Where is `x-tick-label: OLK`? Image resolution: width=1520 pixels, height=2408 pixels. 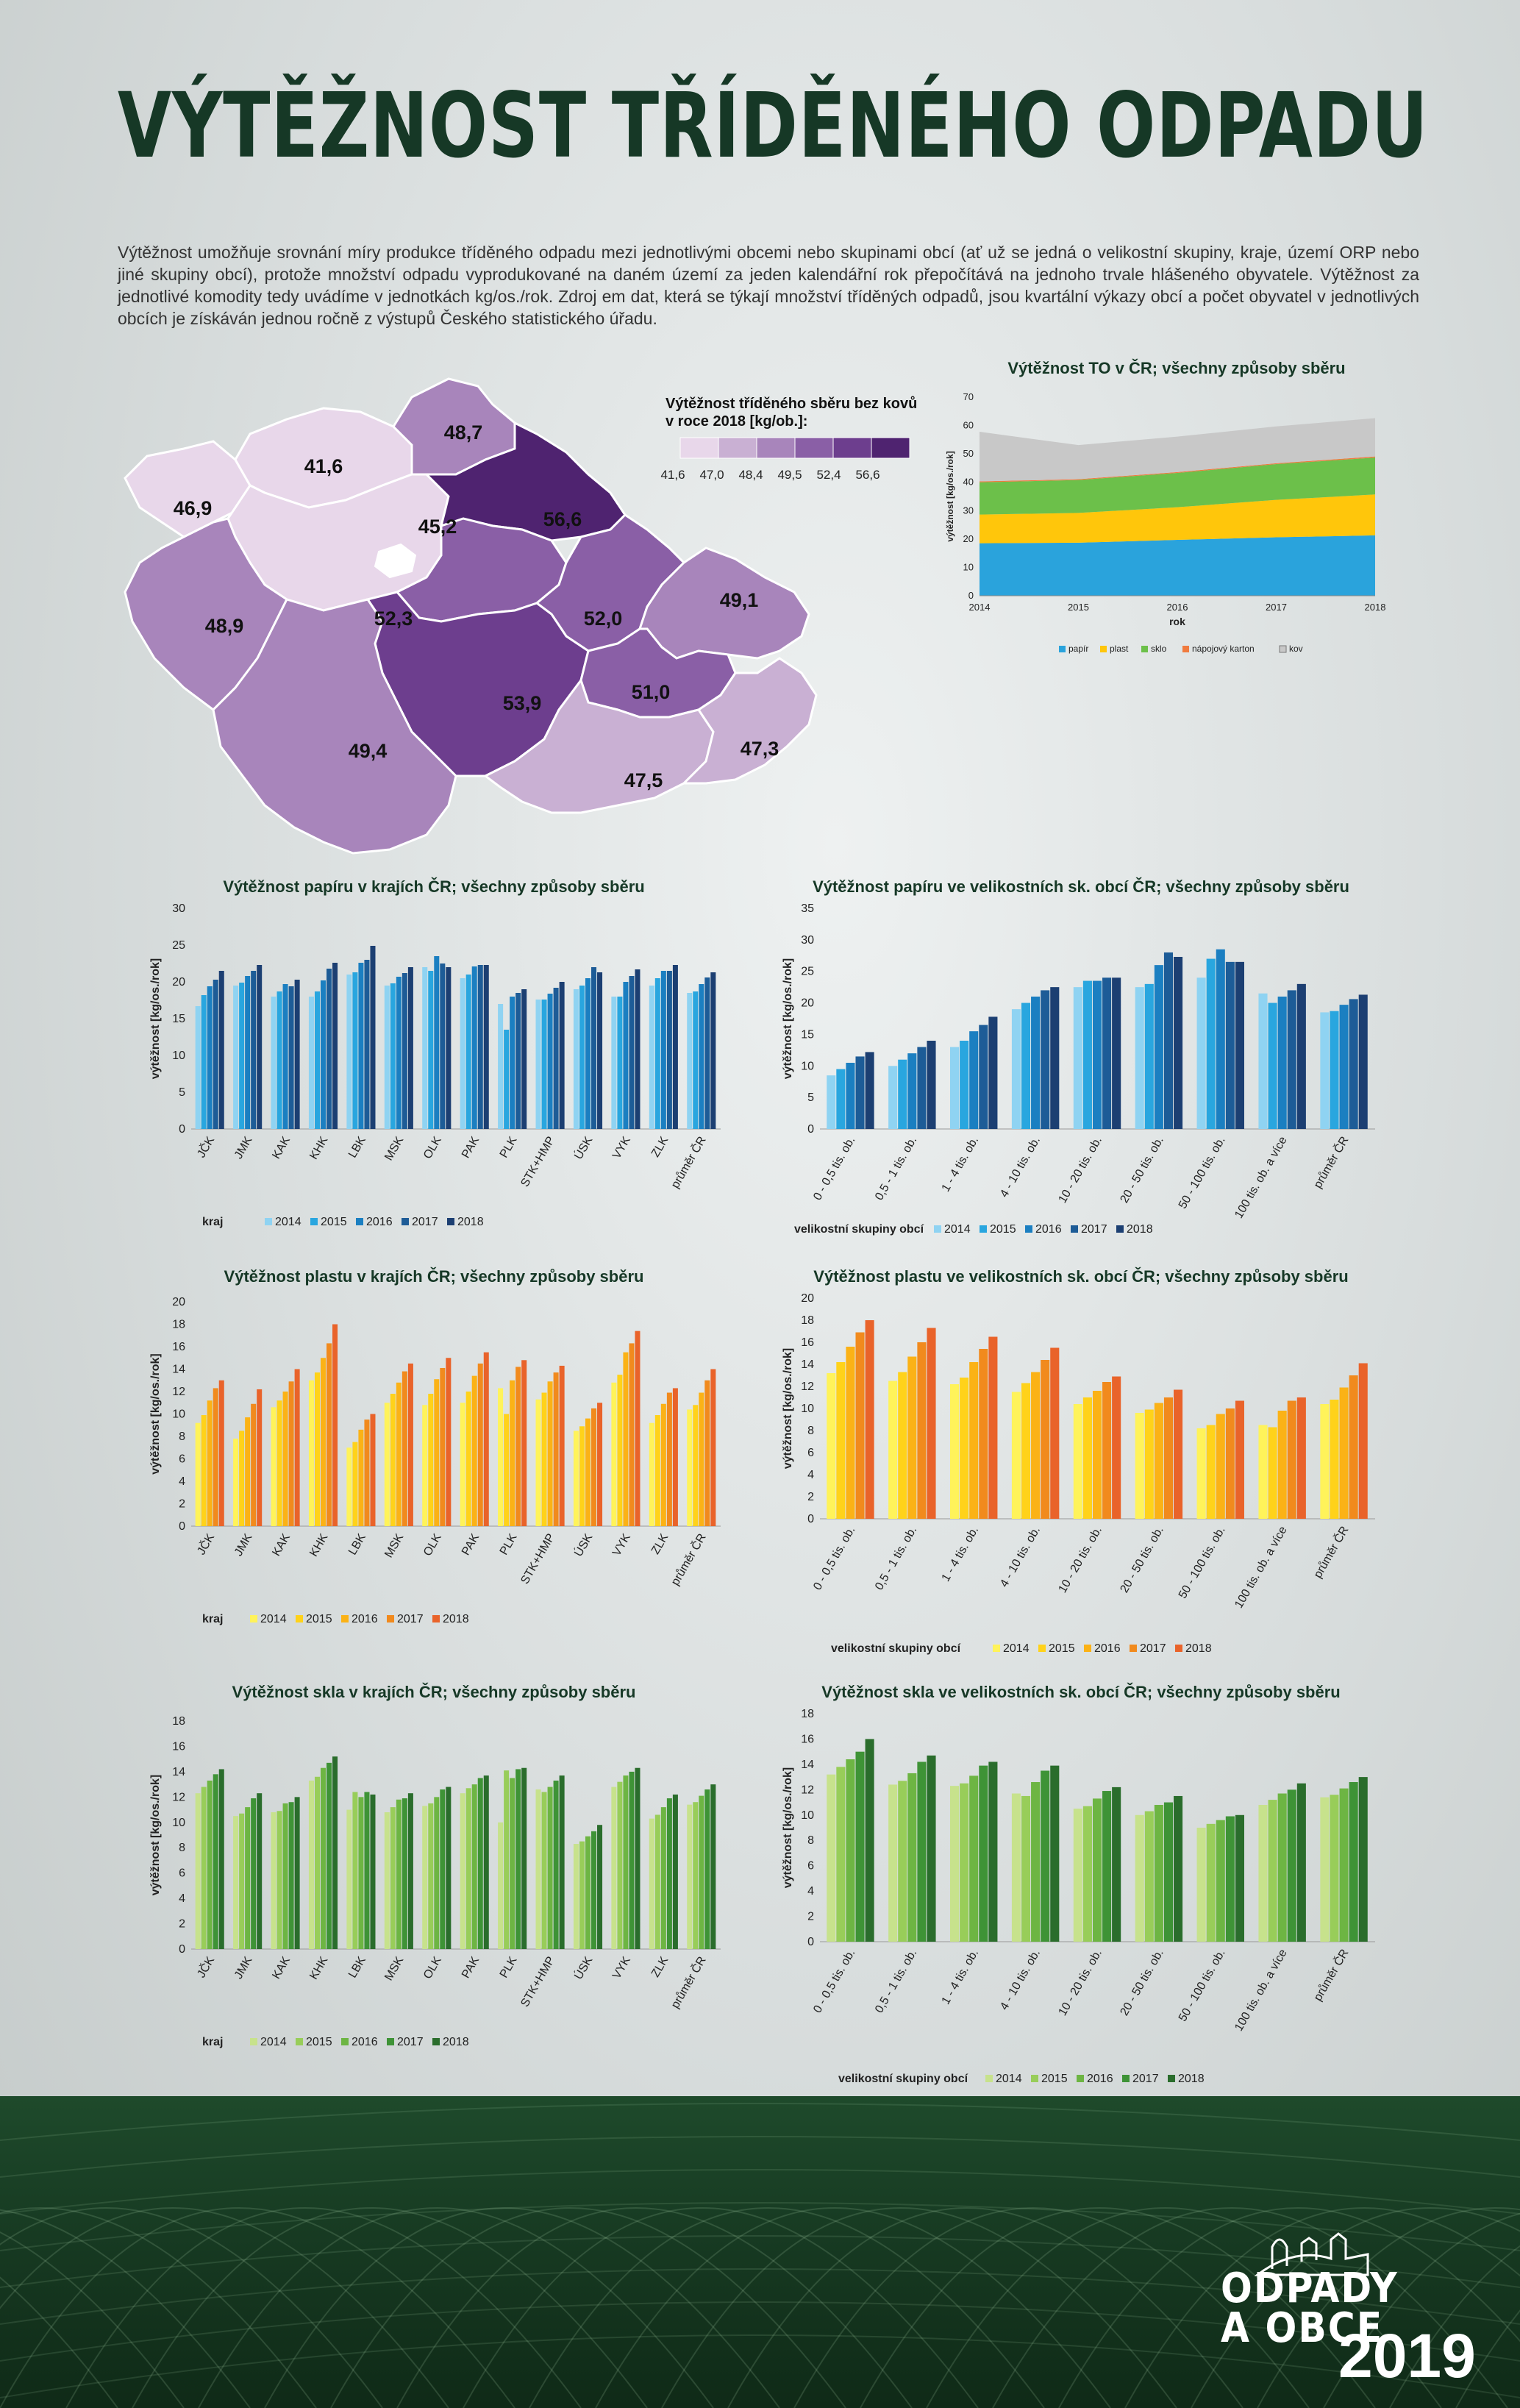
x-tick-label: OLK is located at coordinates (432, 1545).